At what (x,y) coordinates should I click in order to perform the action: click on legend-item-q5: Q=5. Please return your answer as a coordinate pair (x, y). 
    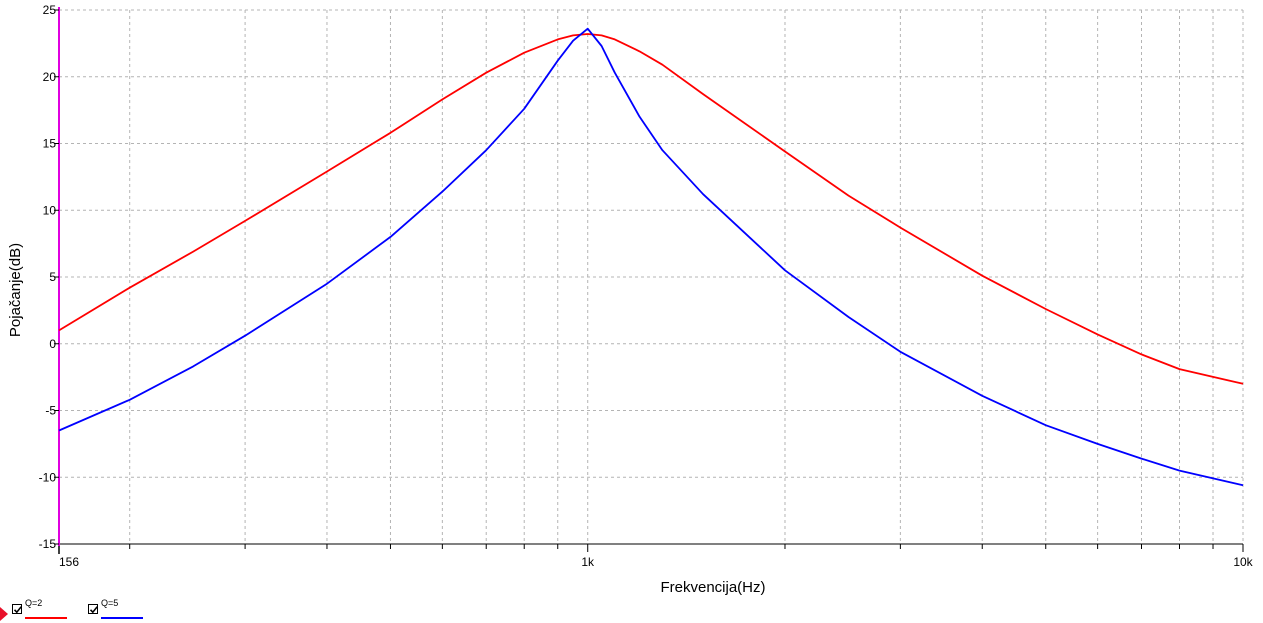
    Looking at the image, I should click on (118, 610).